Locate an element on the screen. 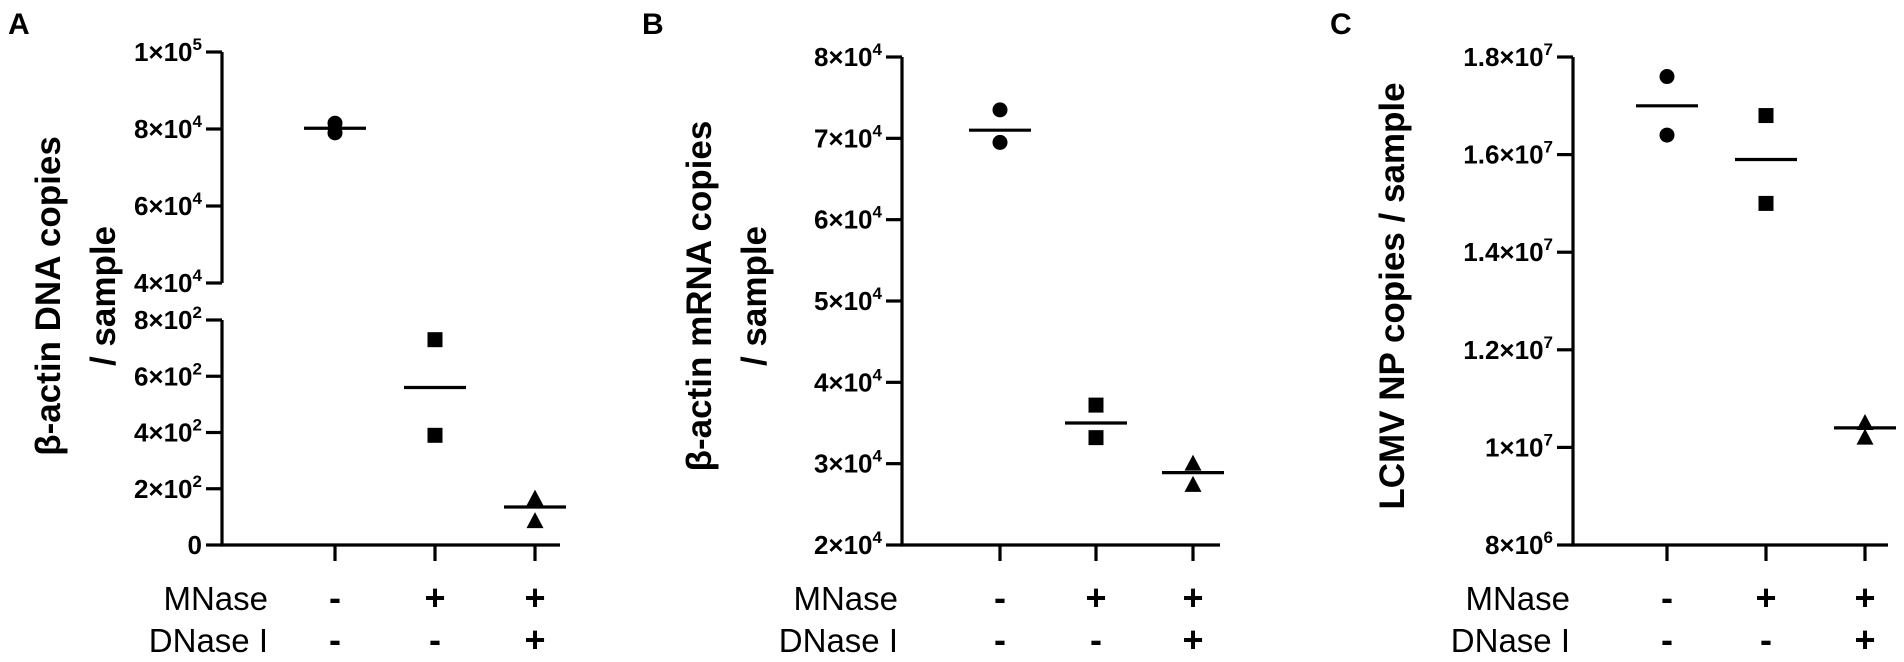 The height and width of the screenshot is (662, 1904). y-tick-label: 4×10² is located at coordinates (168, 432).